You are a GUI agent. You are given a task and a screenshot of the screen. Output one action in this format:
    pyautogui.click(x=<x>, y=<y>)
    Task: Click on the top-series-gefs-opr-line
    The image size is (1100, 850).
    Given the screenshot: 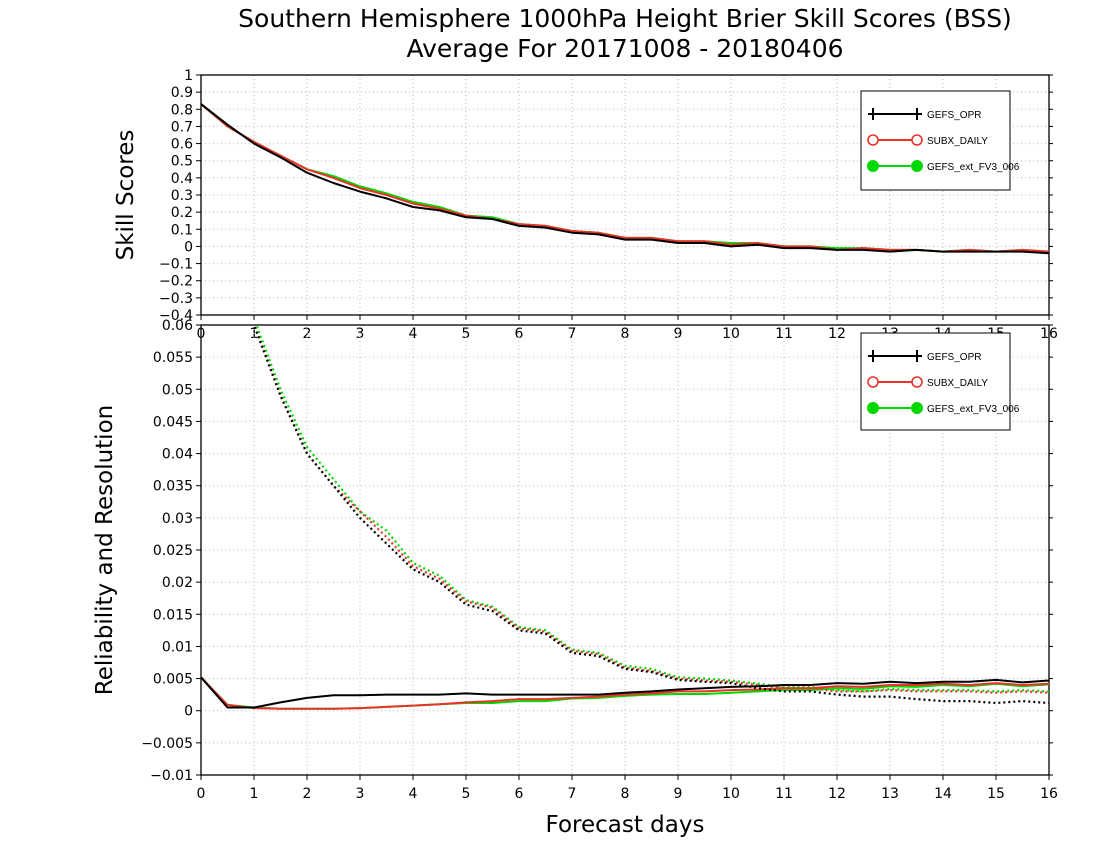 What is the action you would take?
    pyautogui.click(x=625, y=179)
    